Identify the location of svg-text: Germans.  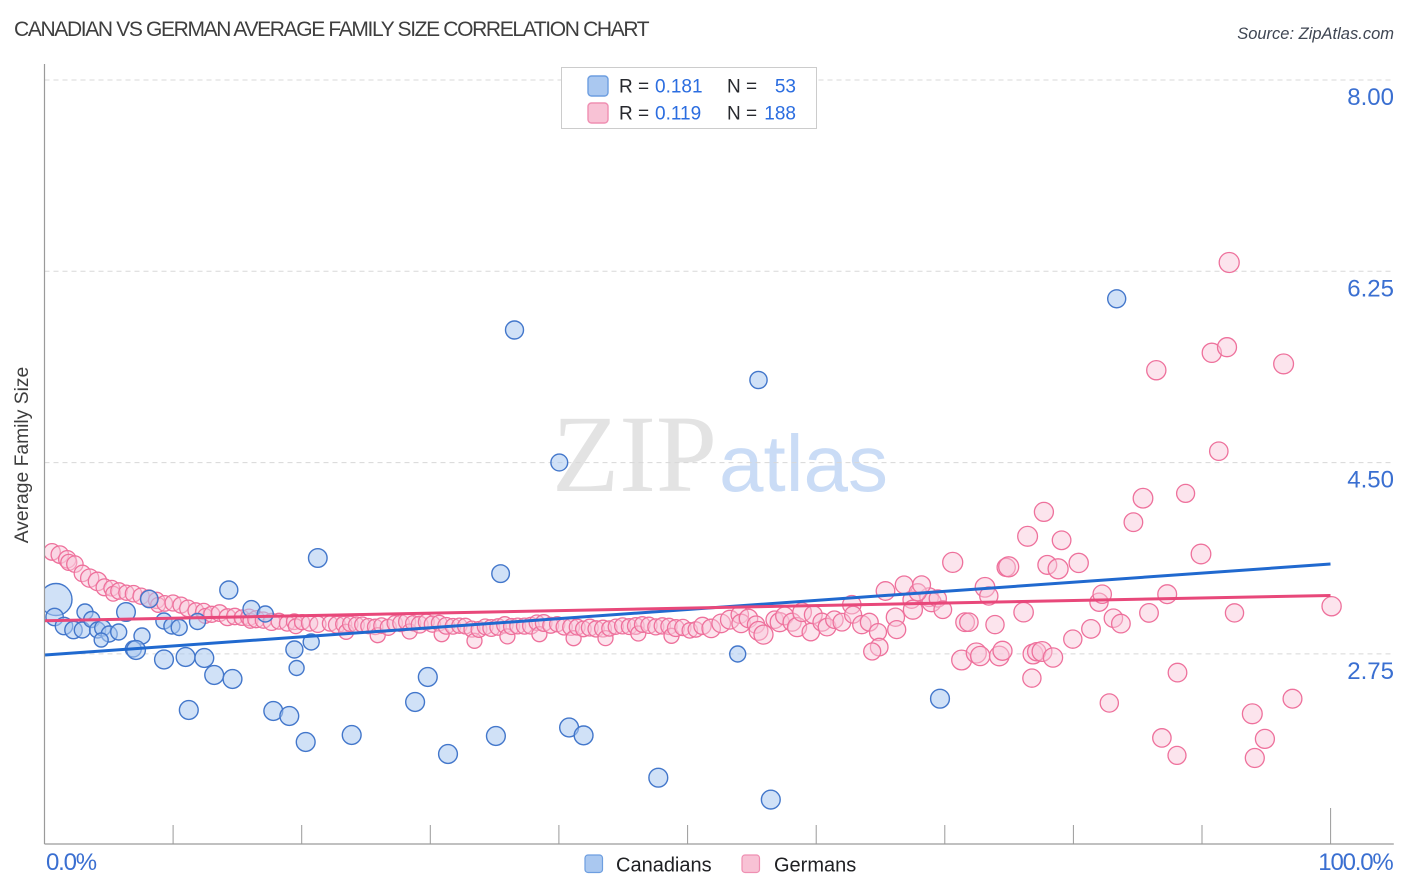
(815, 866).